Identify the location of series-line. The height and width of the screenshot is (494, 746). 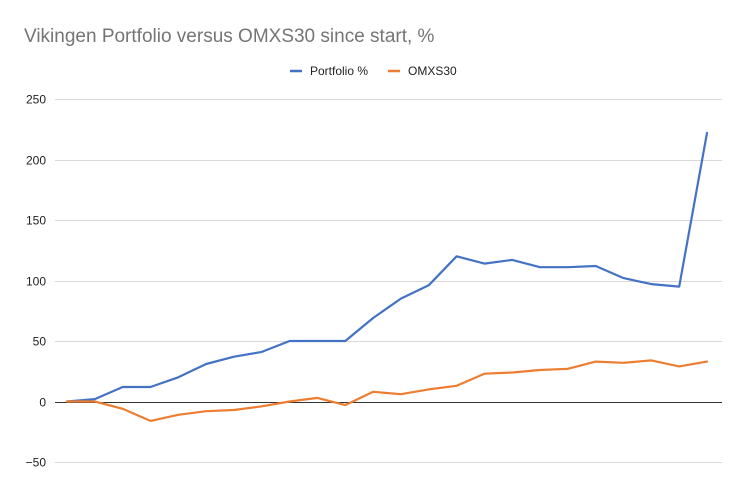
(387, 390).